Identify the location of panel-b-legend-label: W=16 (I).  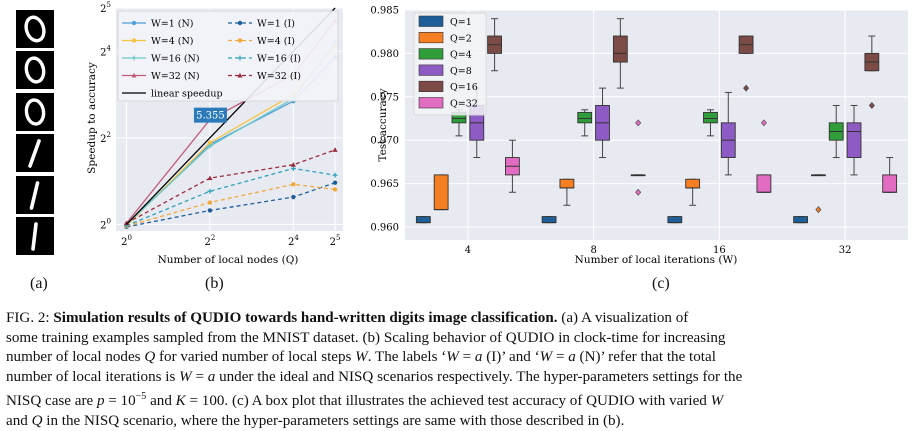
(279, 59).